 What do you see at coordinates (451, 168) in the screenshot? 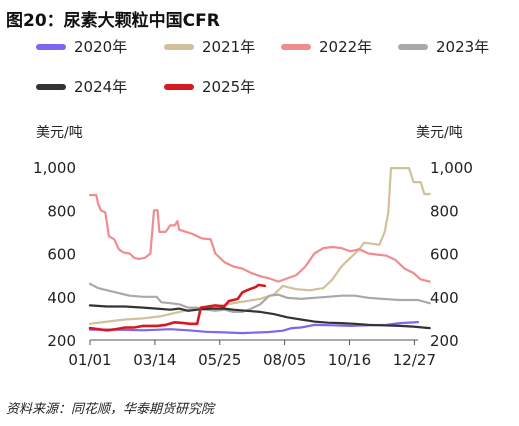
I see `y-tick-label-right: 1,000` at bounding box center [451, 168].